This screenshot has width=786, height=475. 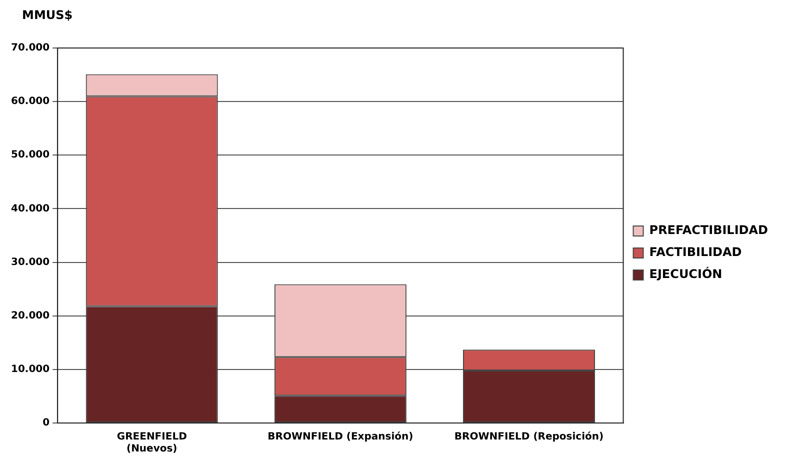 I want to click on x-tick-label: GREENFIELD (Nuevos), so click(x=151, y=443).